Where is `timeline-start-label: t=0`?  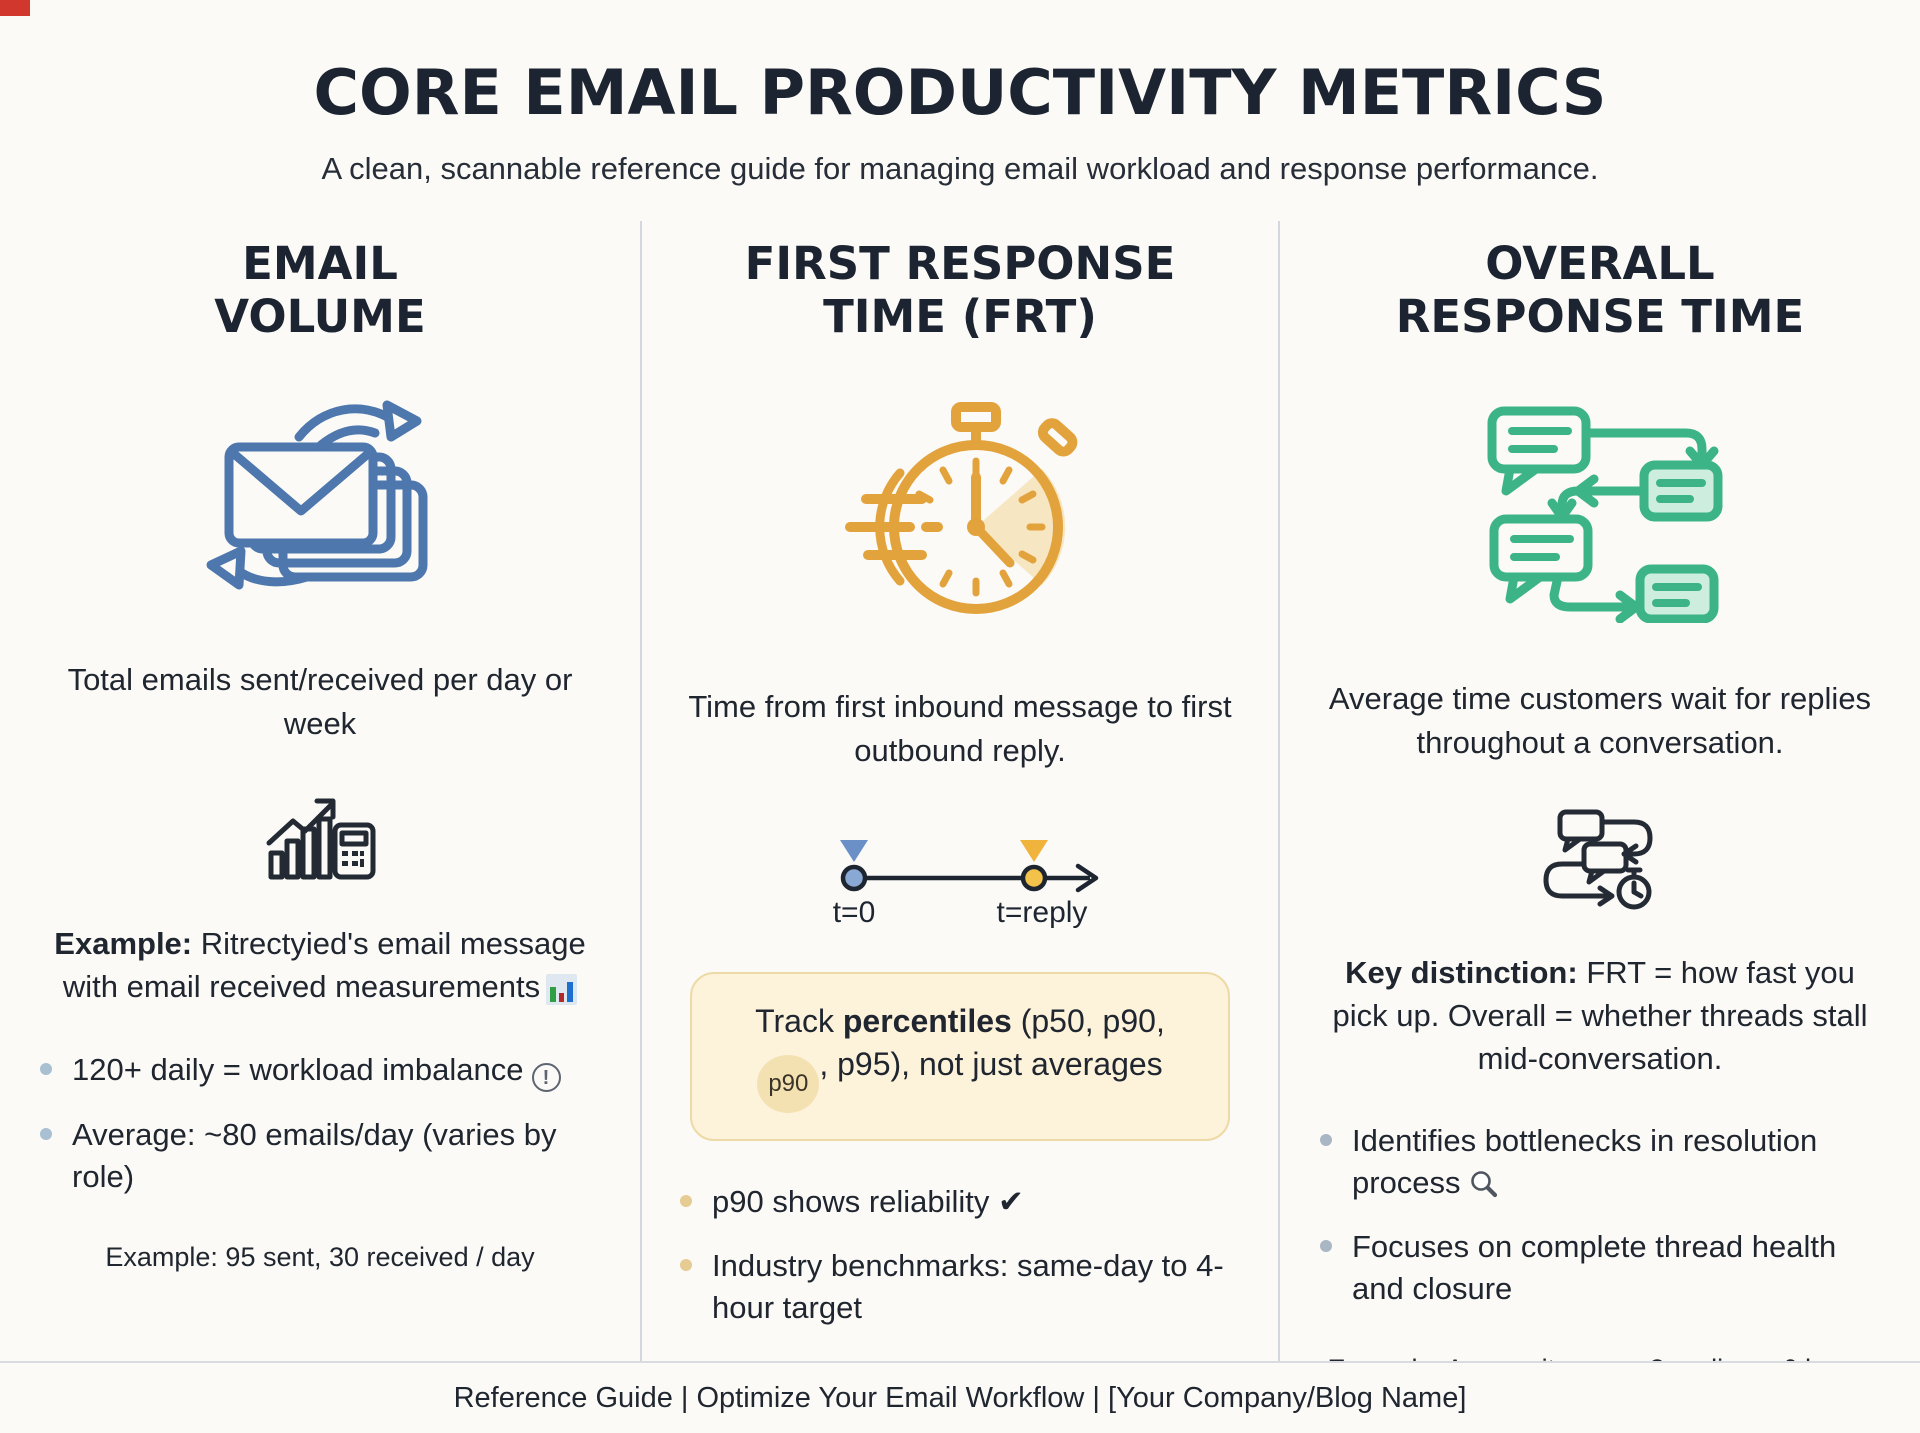 timeline-start-label: t=0 is located at coordinates (854, 912).